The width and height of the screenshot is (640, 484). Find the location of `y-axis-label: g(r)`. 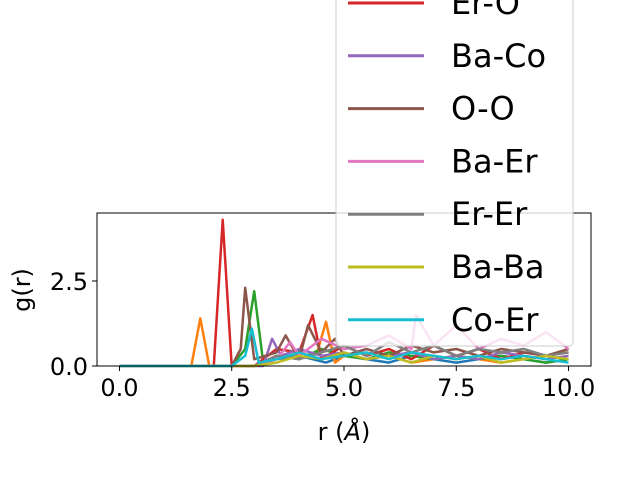

y-axis-label: g(r) is located at coordinates (22, 290).